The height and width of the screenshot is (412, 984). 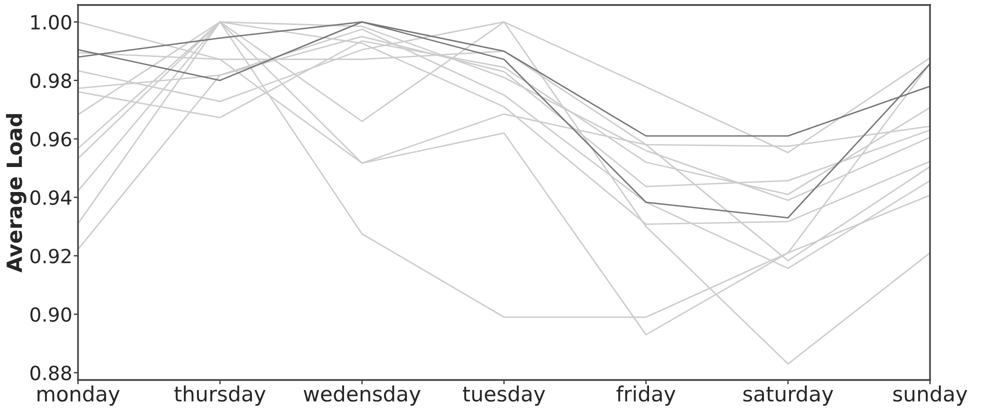 What do you see at coordinates (79, 396) in the screenshot?
I see `x-tick-label: monday` at bounding box center [79, 396].